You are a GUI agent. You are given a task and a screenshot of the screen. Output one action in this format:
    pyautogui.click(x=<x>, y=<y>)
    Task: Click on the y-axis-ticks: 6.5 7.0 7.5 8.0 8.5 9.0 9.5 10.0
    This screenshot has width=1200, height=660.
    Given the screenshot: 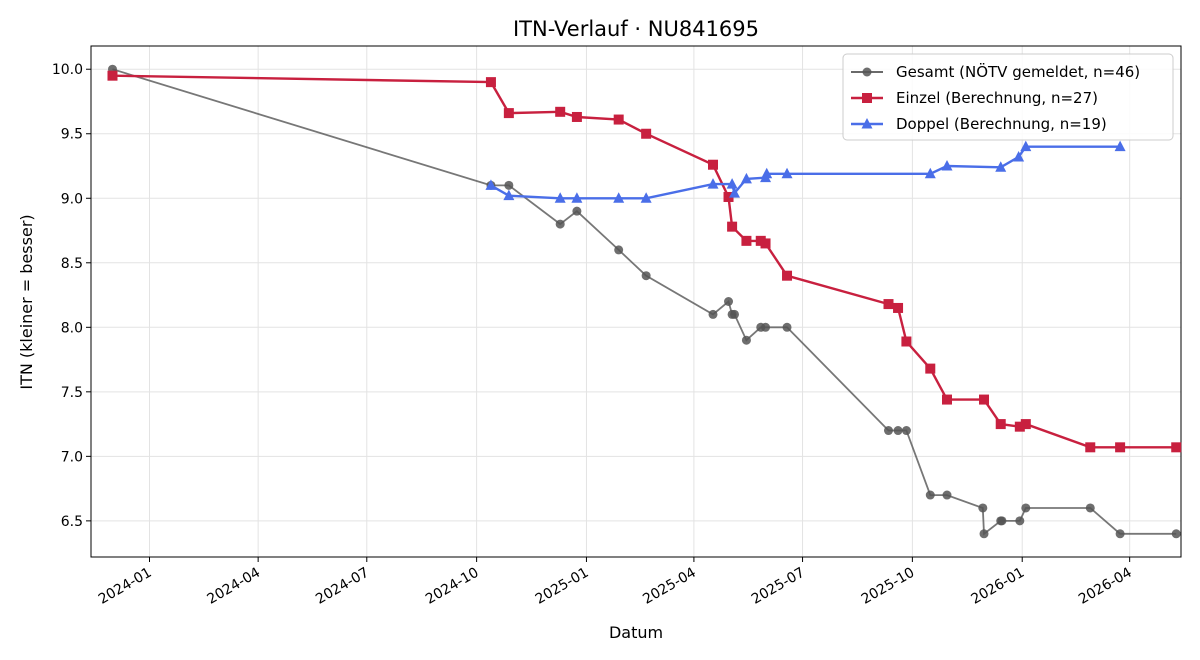 What is the action you would take?
    pyautogui.click(x=71, y=296)
    